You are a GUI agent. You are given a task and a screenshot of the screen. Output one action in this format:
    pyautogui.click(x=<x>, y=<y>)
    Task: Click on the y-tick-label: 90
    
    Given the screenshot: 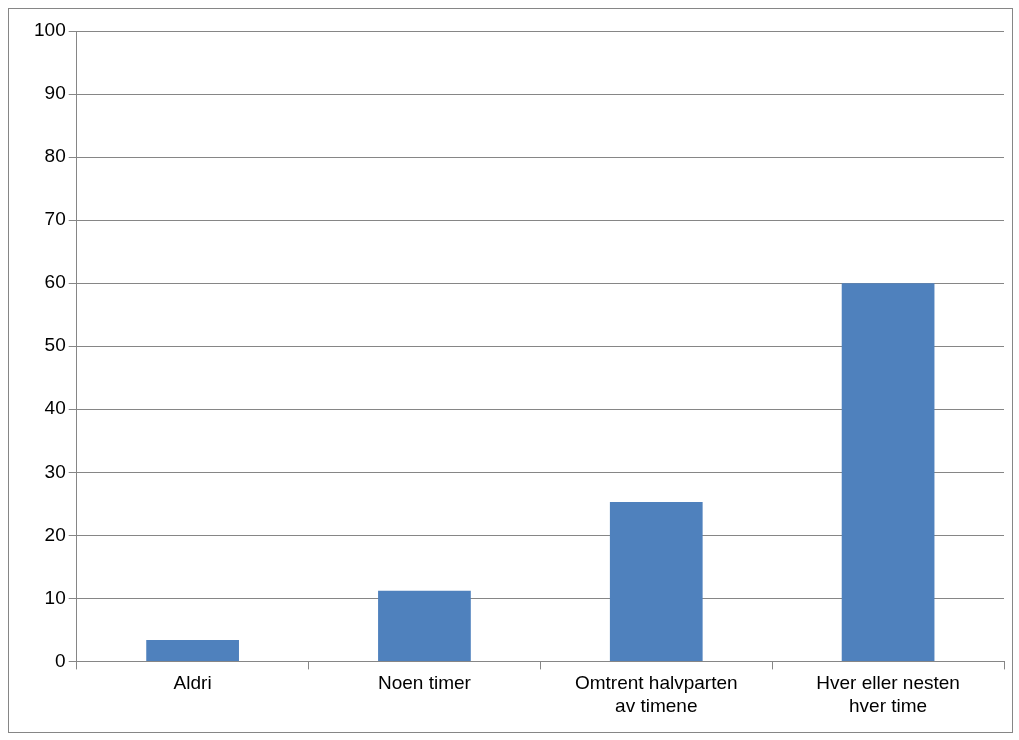 What is the action you would take?
    pyautogui.click(x=55, y=93)
    